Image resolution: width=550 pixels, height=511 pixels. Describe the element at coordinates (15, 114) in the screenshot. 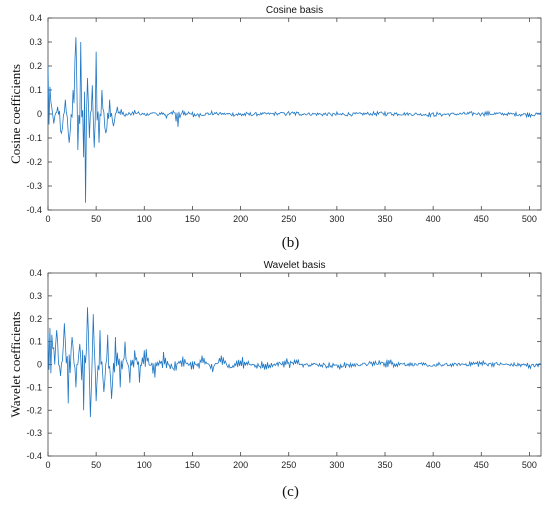

I see `y-axis-label: Cosine coefficients` at that location.